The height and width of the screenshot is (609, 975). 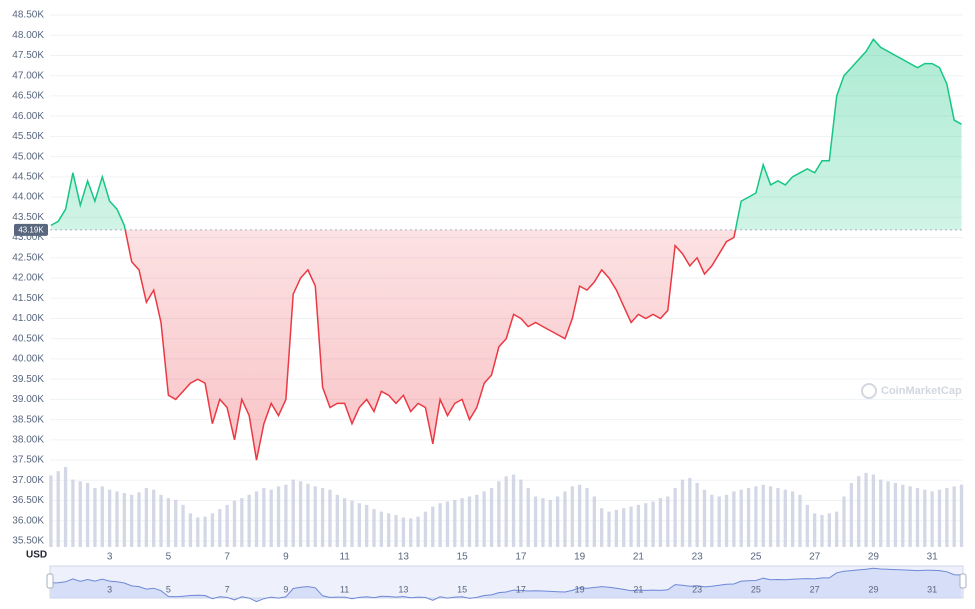 What do you see at coordinates (344, 589) in the screenshot?
I see `navigator-tick-label: 11` at bounding box center [344, 589].